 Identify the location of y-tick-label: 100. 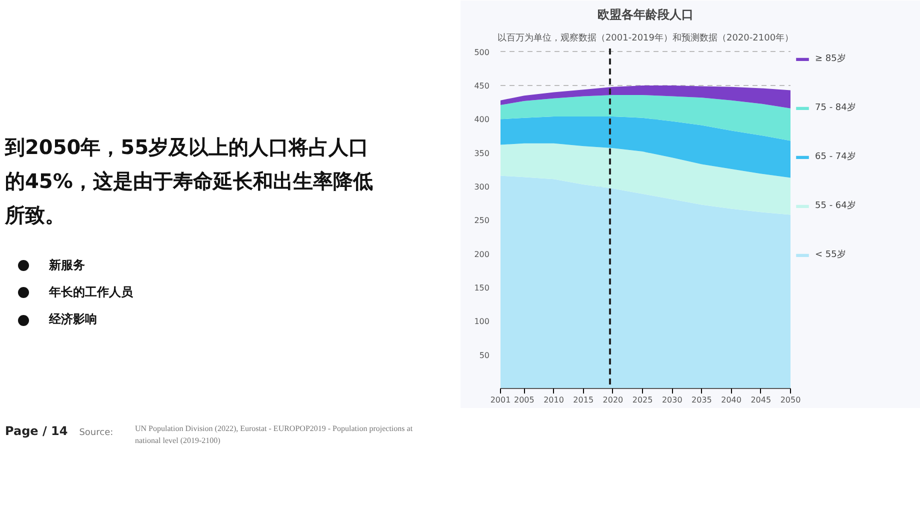
(482, 321).